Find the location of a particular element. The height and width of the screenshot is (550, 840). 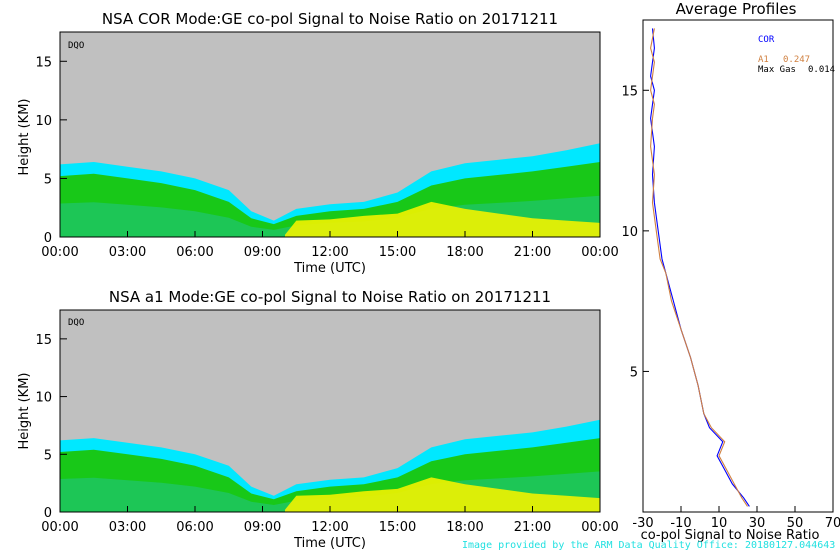

panel-cor-x-tick-label: 15:00 is located at coordinates (397, 252).